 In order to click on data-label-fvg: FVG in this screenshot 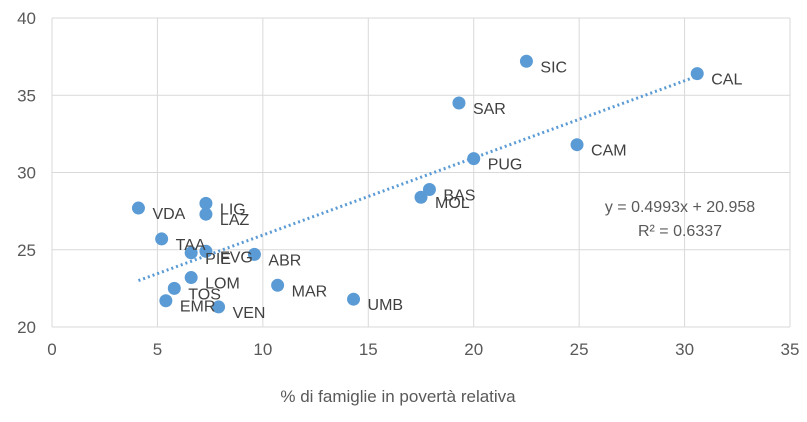, I will do `click(236, 257)`.